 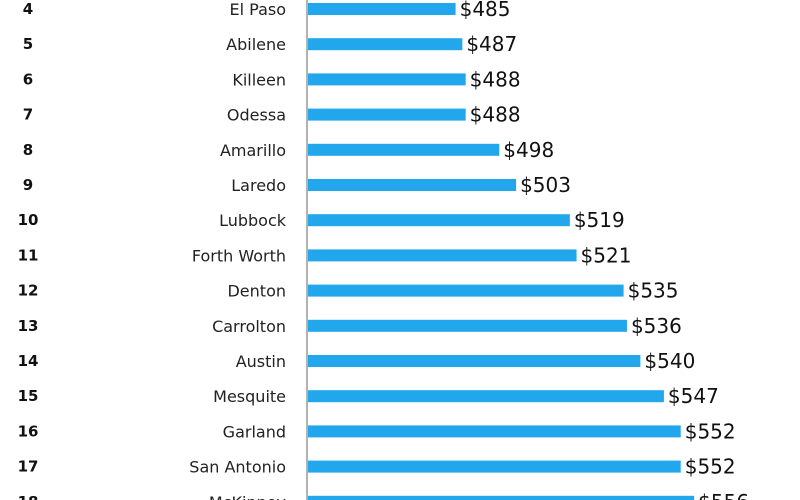 I want to click on city-label: Killeen, so click(x=259, y=79).